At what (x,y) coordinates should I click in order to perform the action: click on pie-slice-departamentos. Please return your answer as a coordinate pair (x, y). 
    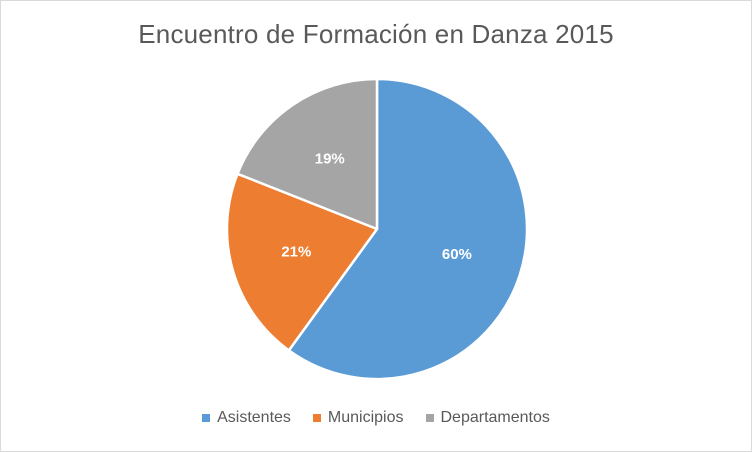
    Looking at the image, I should click on (307, 154).